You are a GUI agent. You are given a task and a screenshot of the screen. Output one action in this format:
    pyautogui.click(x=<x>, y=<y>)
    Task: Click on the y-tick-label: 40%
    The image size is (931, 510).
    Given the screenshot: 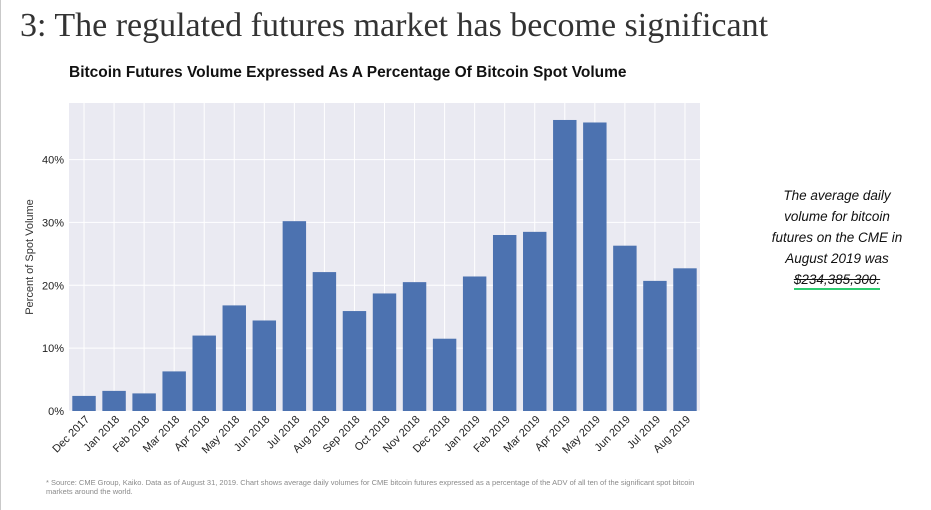 What is the action you would take?
    pyautogui.click(x=53, y=161)
    